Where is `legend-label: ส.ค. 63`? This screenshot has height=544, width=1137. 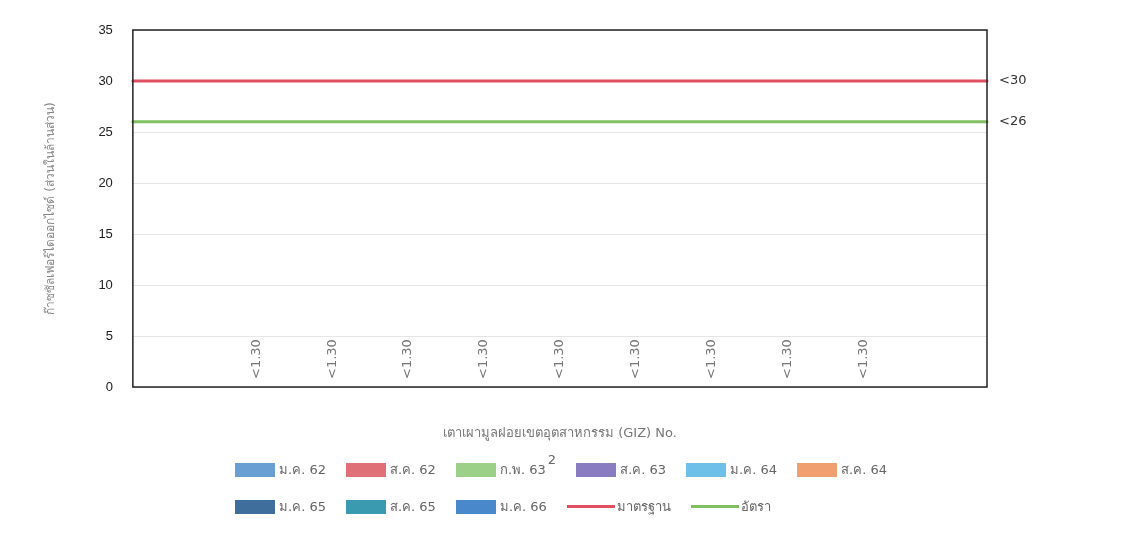 legend-label: ส.ค. 63 is located at coordinates (643, 470).